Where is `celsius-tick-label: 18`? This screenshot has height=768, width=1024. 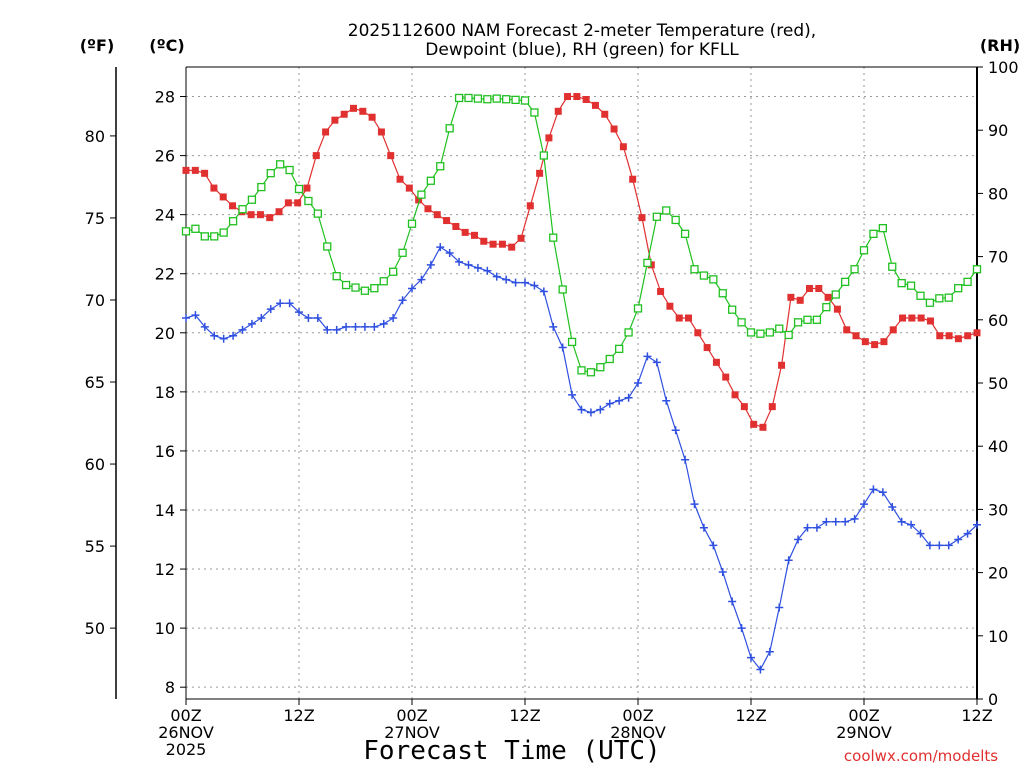 celsius-tick-label: 18 is located at coordinates (165, 392).